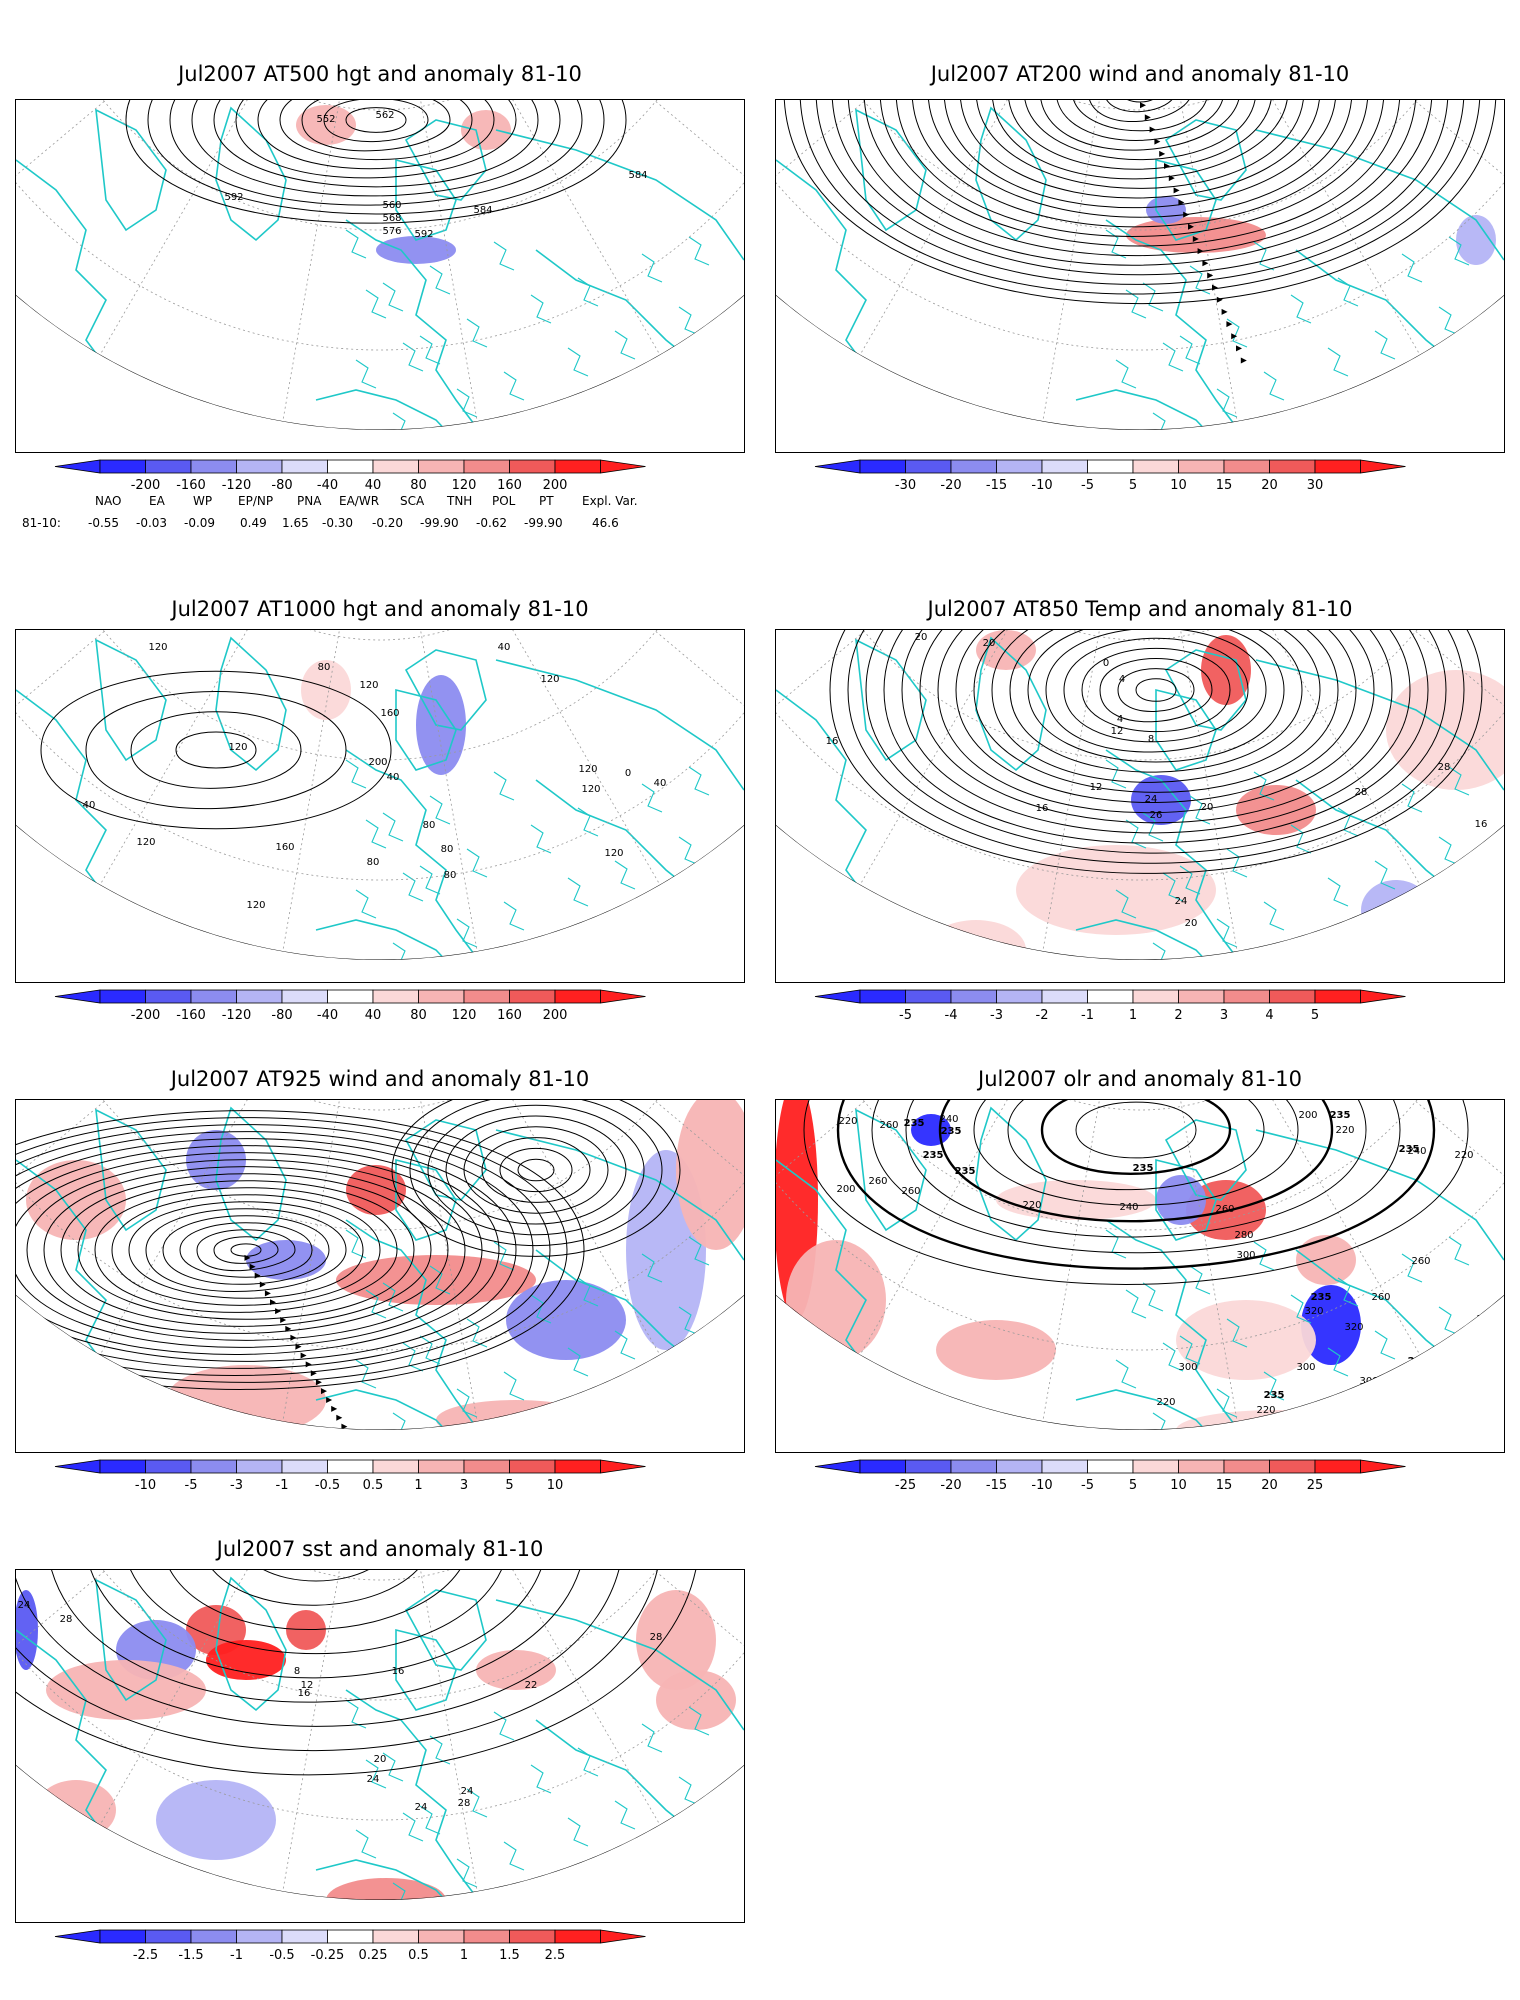  Describe the element at coordinates (509, 1015) in the screenshot. I see `colorbar-tick-label: 160` at that location.